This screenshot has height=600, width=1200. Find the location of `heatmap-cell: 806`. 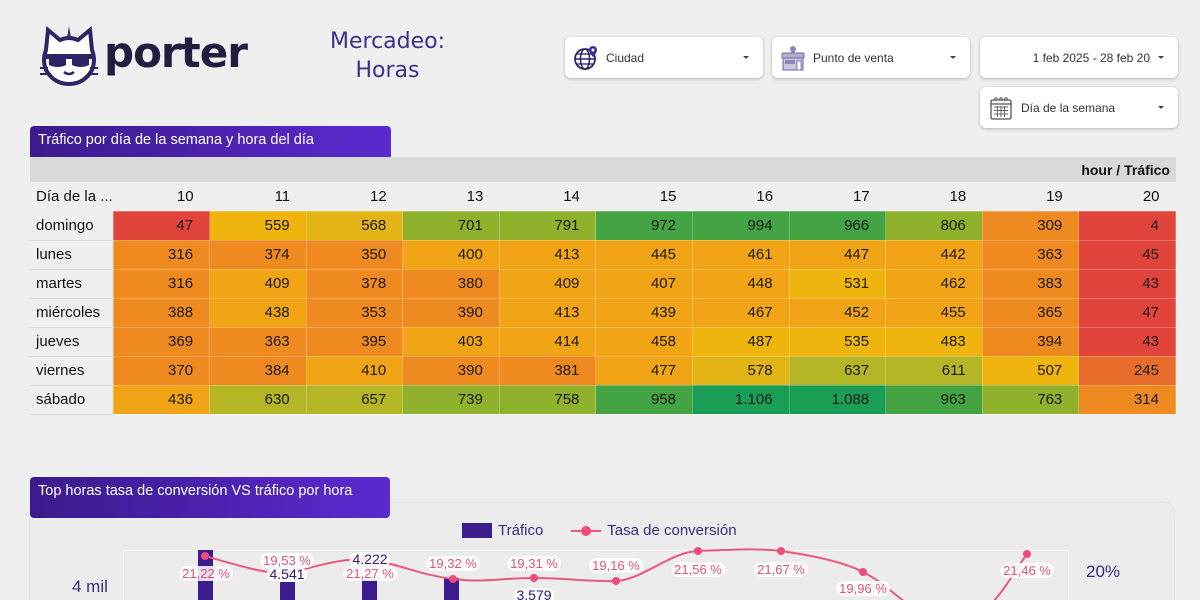

heatmap-cell: 806 is located at coordinates (934, 225).